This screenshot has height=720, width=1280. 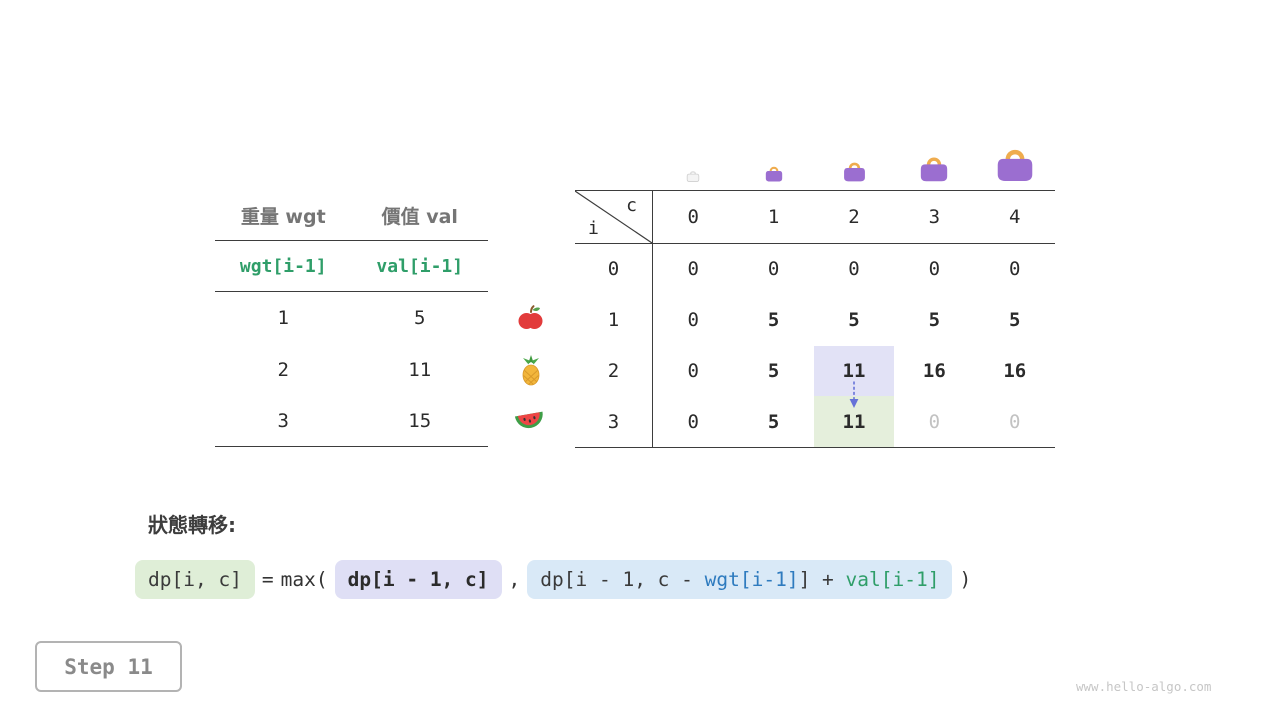 What do you see at coordinates (854, 269) in the screenshot?
I see `dp-cell-0-2: 0` at bounding box center [854, 269].